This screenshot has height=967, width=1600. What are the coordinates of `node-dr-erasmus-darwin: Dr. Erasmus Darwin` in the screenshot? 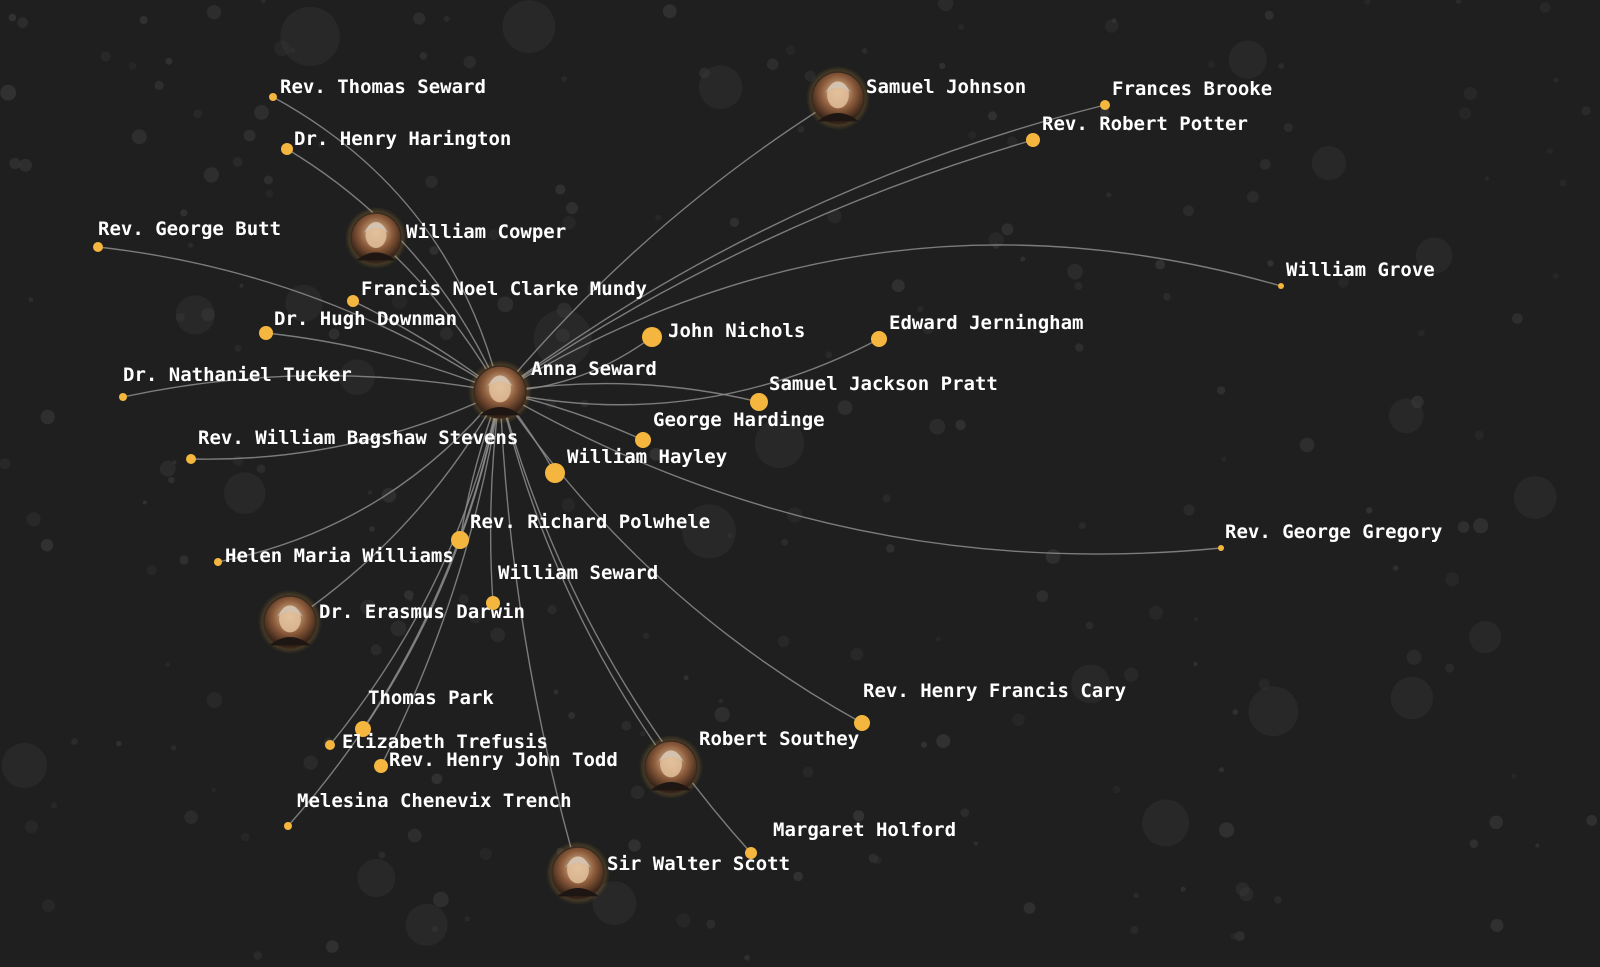 It's located at (391, 622).